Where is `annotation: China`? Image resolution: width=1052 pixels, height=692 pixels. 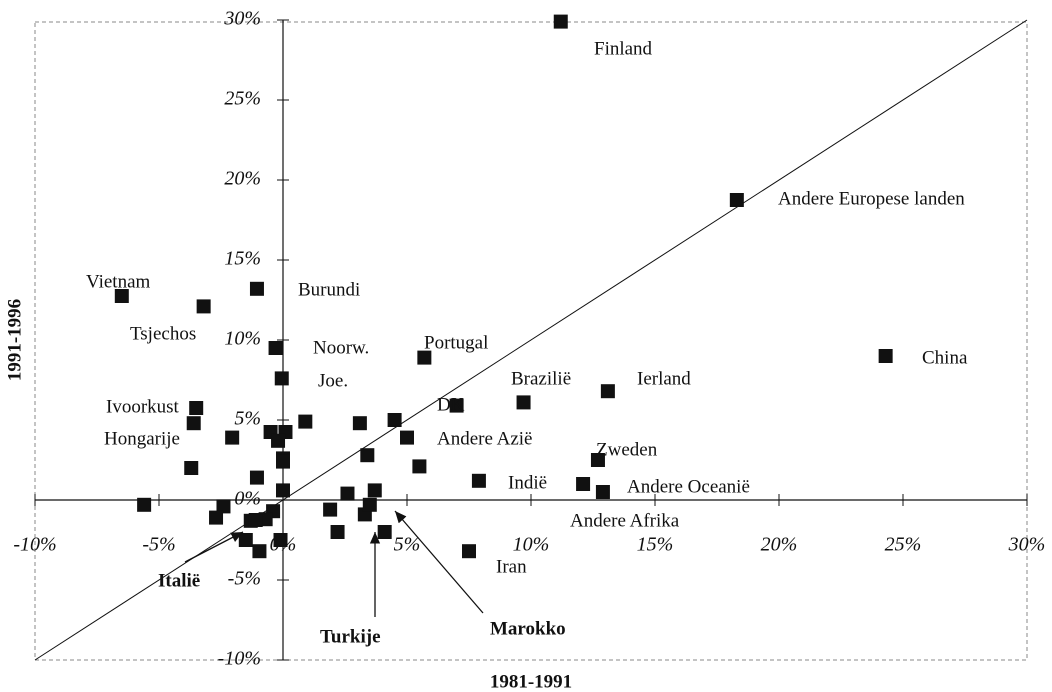
annotation: China is located at coordinates (945, 357).